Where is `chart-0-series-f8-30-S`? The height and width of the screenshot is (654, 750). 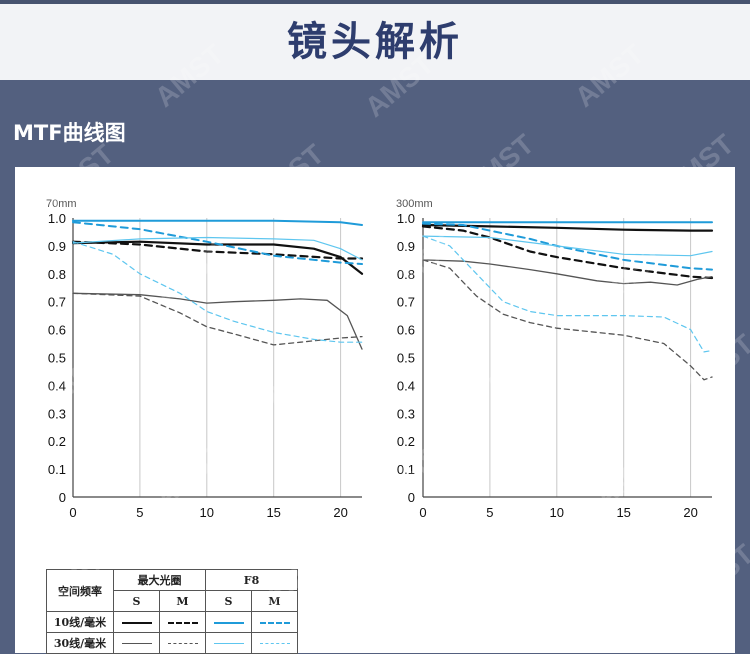
chart-0-series-f8-30-S is located at coordinates (217, 248).